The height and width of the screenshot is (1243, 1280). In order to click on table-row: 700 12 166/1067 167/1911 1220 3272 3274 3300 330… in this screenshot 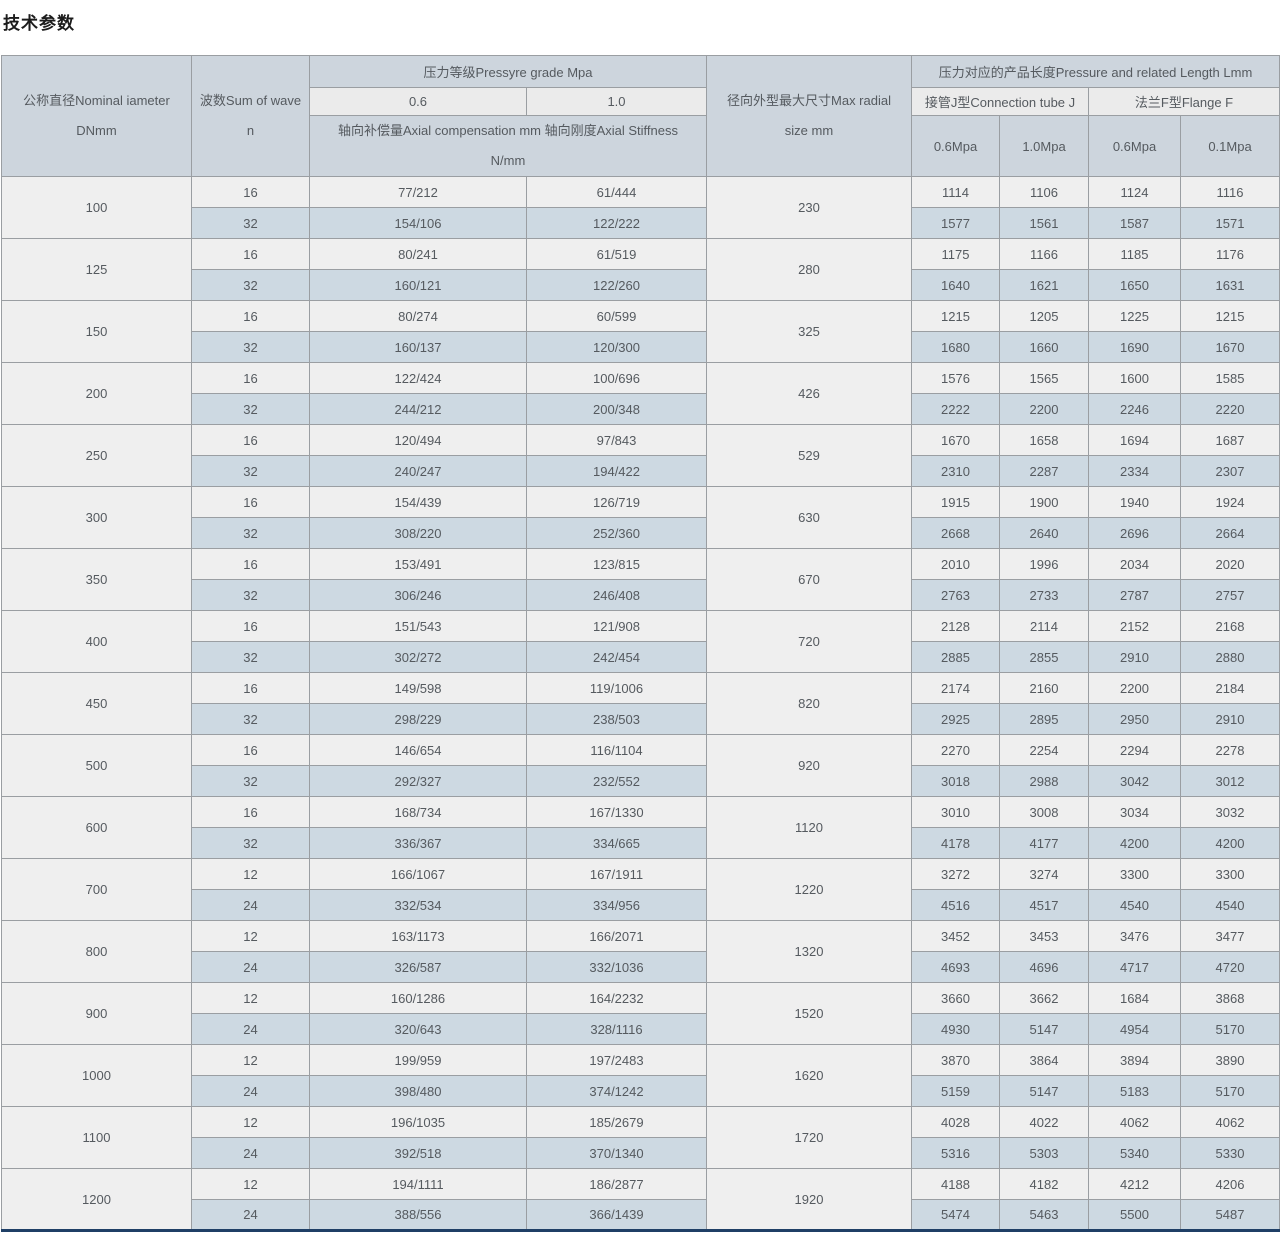, I will do `click(640, 889)`.